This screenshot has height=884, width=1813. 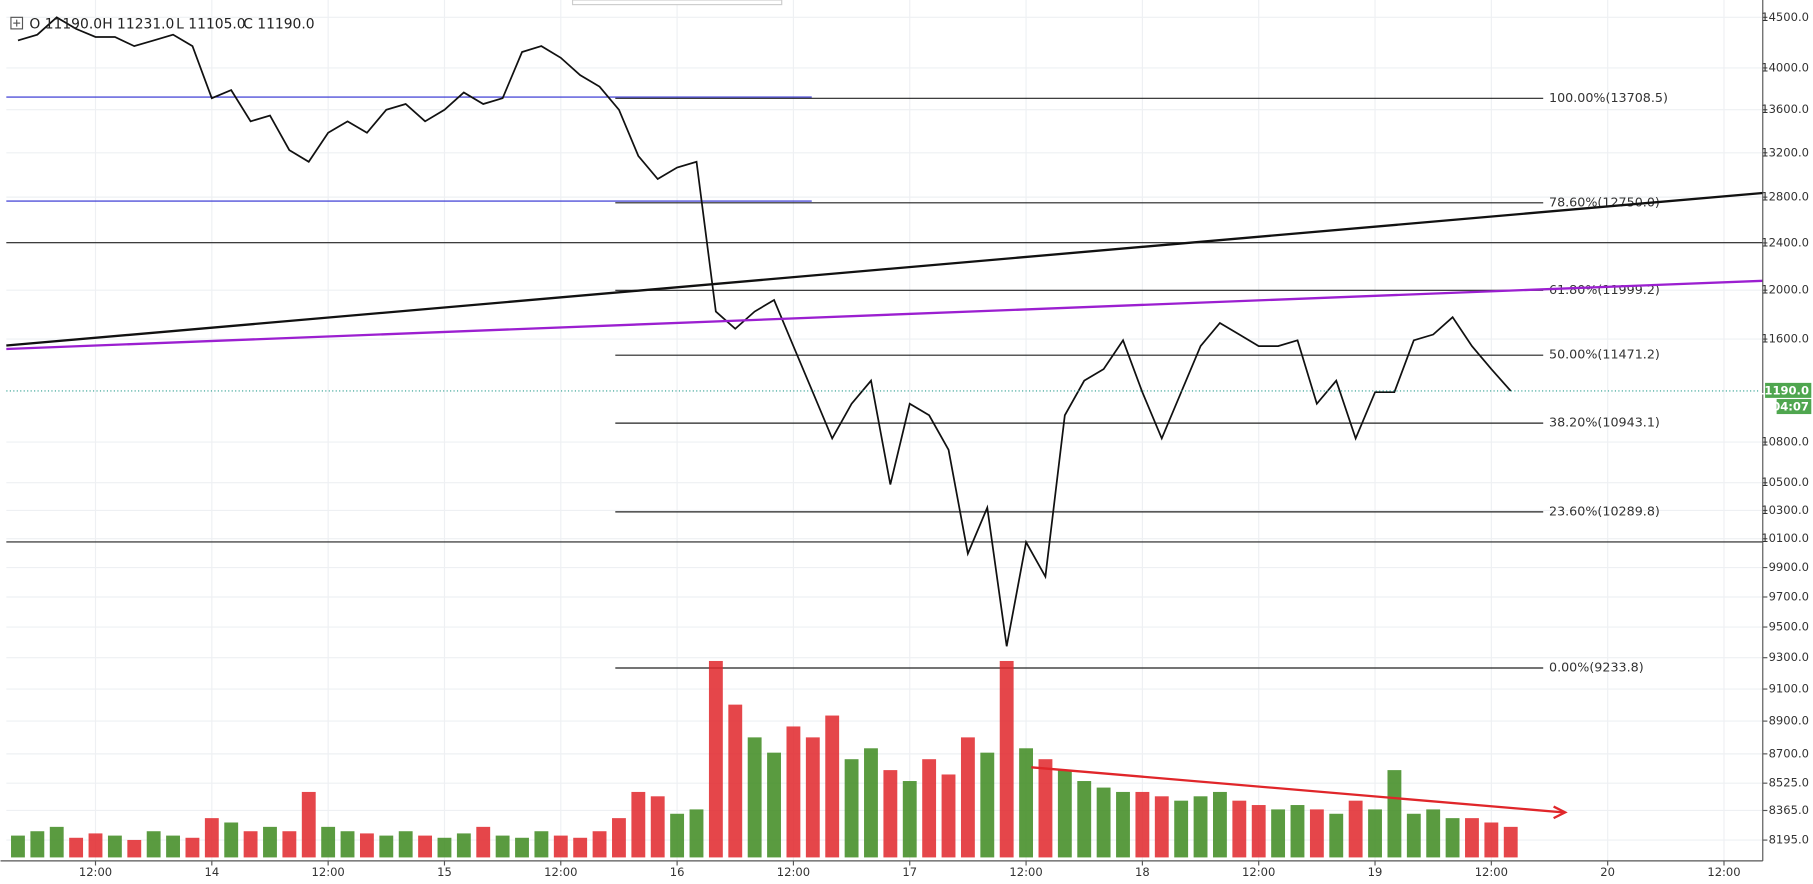 What do you see at coordinates (1604, 510) in the screenshot?
I see `fib-label: 23.60%(10289.8)` at bounding box center [1604, 510].